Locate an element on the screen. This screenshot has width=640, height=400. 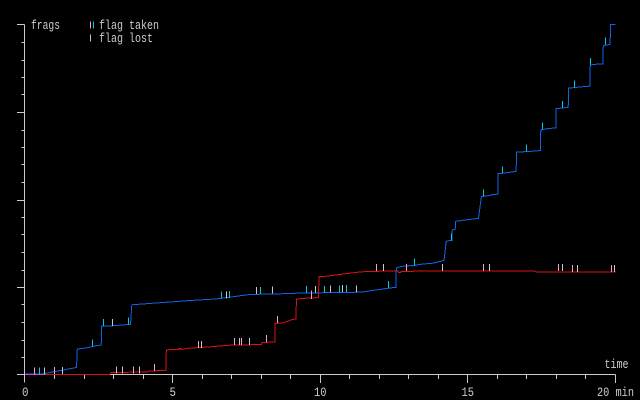
svg-text: flag lost is located at coordinates (126, 38).